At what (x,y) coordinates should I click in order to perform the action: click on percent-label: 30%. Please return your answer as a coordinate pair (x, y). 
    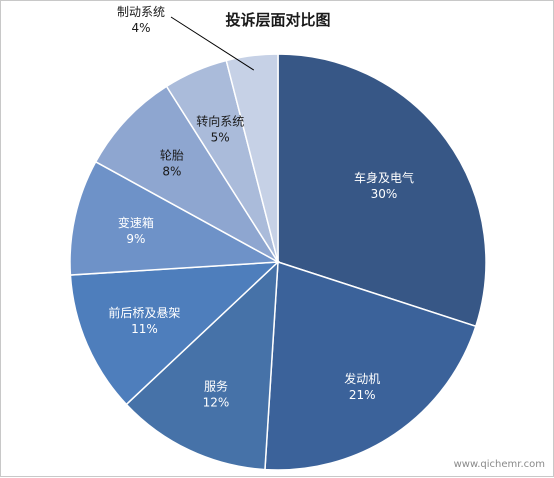
    Looking at the image, I should click on (384, 194).